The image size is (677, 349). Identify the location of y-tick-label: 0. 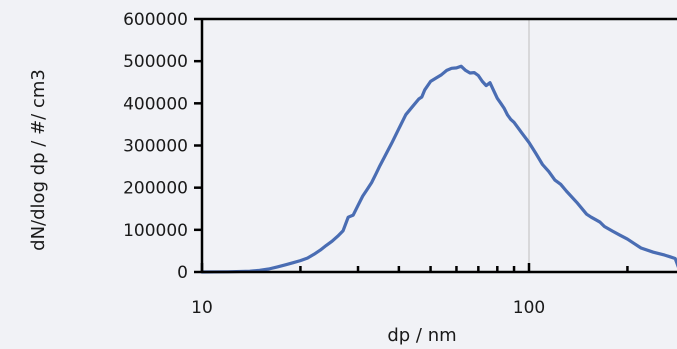
(182, 273).